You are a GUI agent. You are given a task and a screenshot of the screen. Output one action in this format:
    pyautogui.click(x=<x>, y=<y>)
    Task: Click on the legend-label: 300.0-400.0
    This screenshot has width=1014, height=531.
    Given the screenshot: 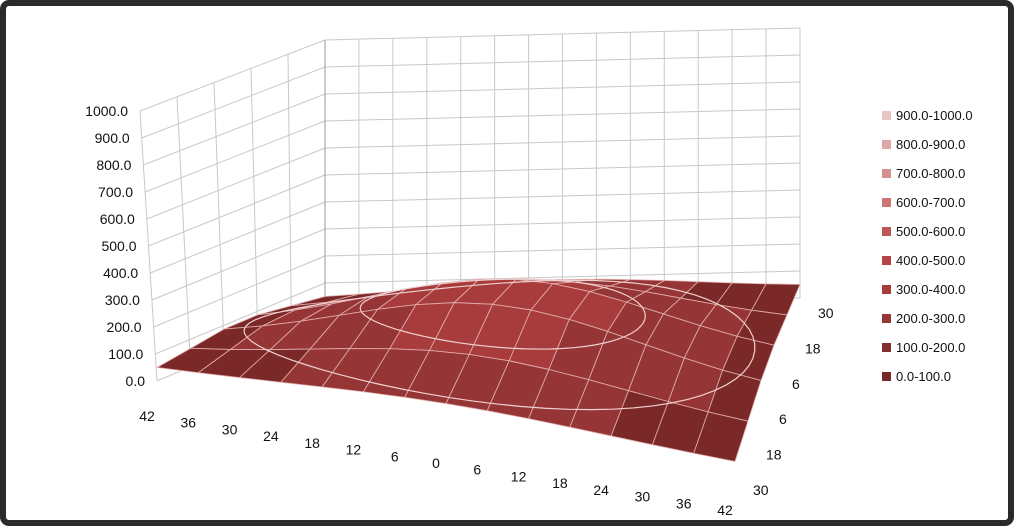 What is the action you would take?
    pyautogui.click(x=930, y=289)
    